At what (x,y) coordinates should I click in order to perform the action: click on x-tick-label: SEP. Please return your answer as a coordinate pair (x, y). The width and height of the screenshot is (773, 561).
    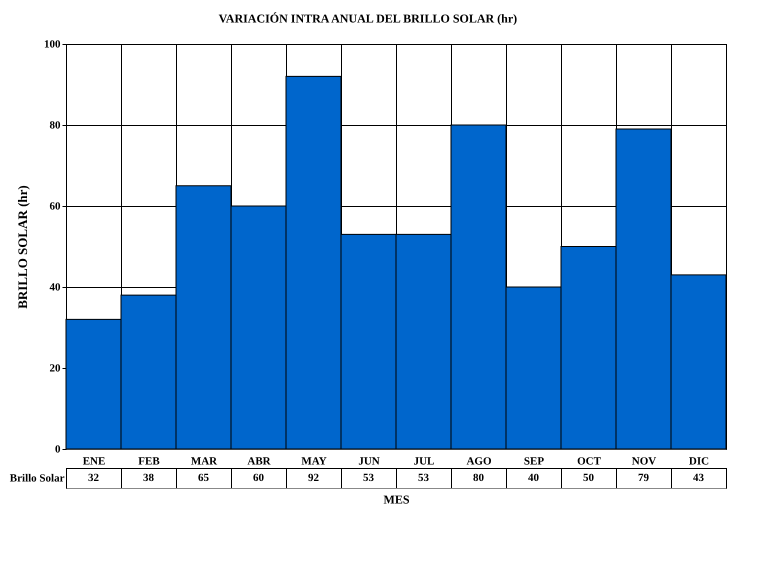
    Looking at the image, I should click on (534, 462).